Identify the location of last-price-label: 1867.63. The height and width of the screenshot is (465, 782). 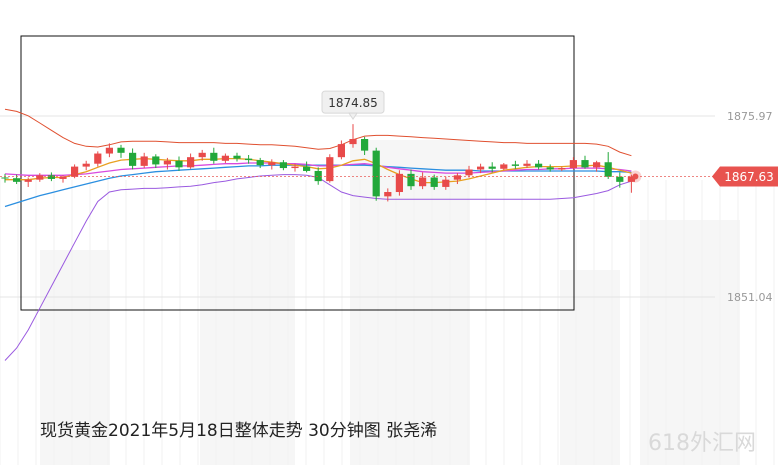
(749, 177).